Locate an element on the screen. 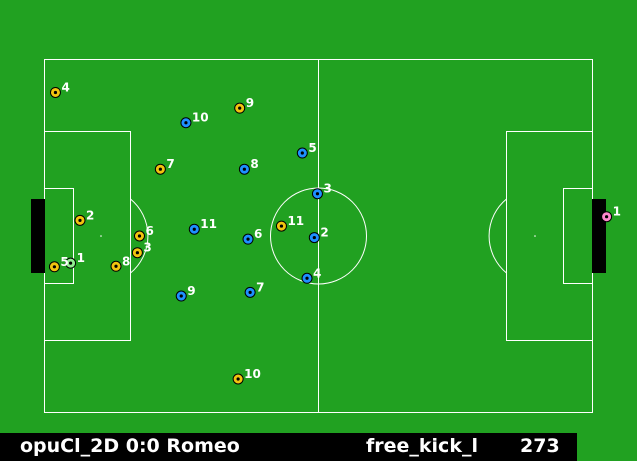 The width and height of the screenshot is (637, 461). left-player-11: 11 is located at coordinates (289, 223).